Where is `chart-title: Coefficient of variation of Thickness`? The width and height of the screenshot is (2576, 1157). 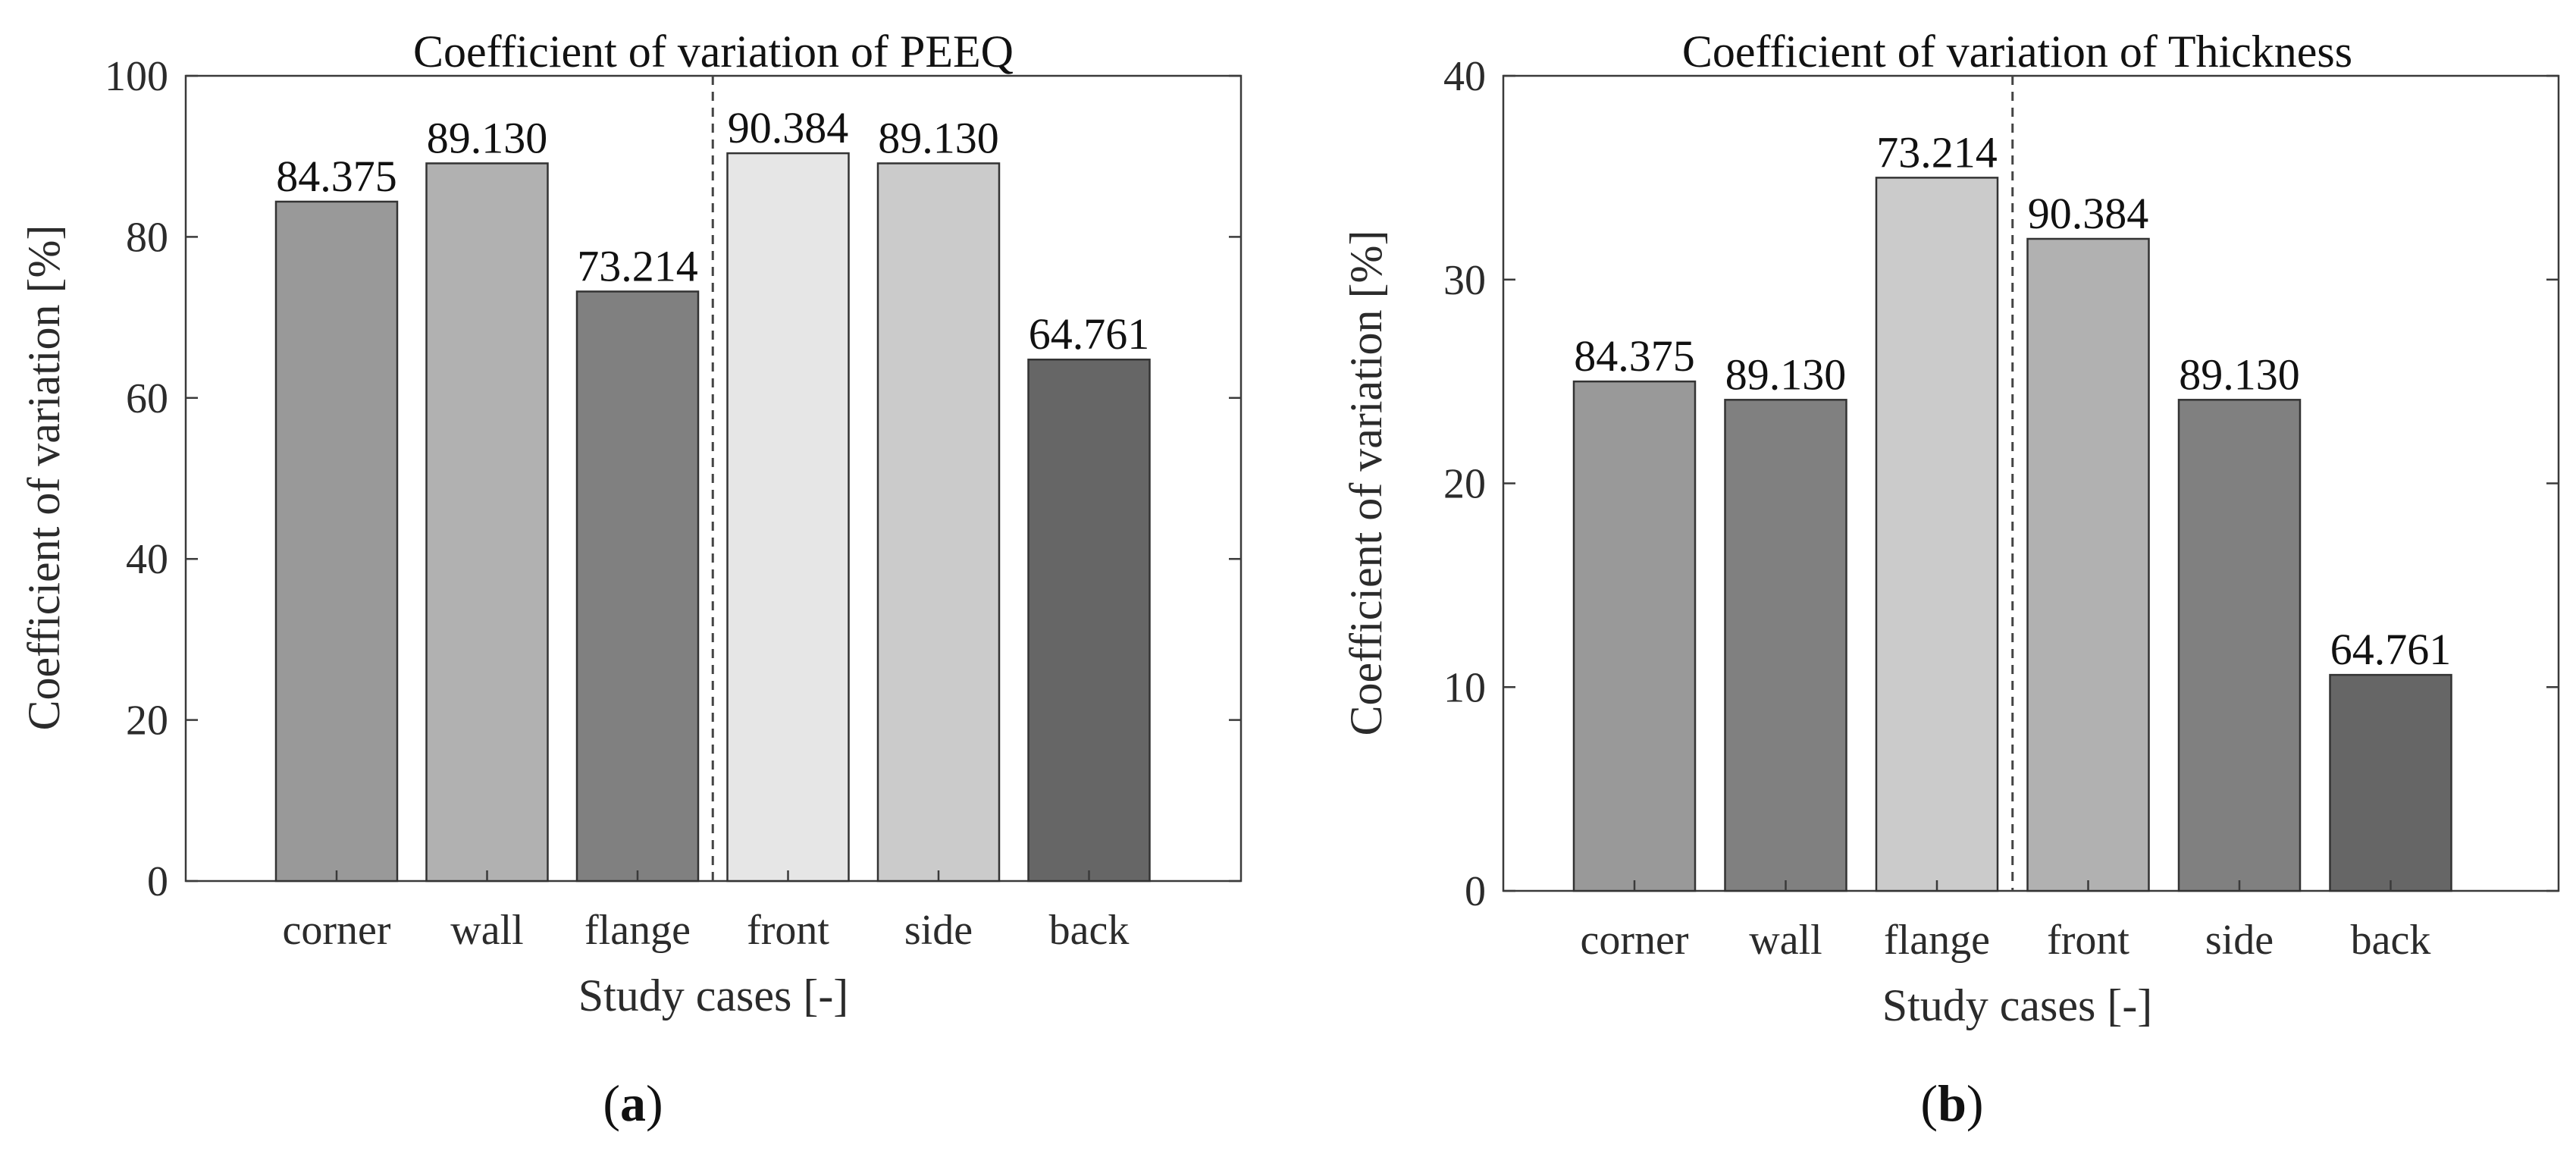
chart-title: Coefficient of variation of Thickness is located at coordinates (2017, 52).